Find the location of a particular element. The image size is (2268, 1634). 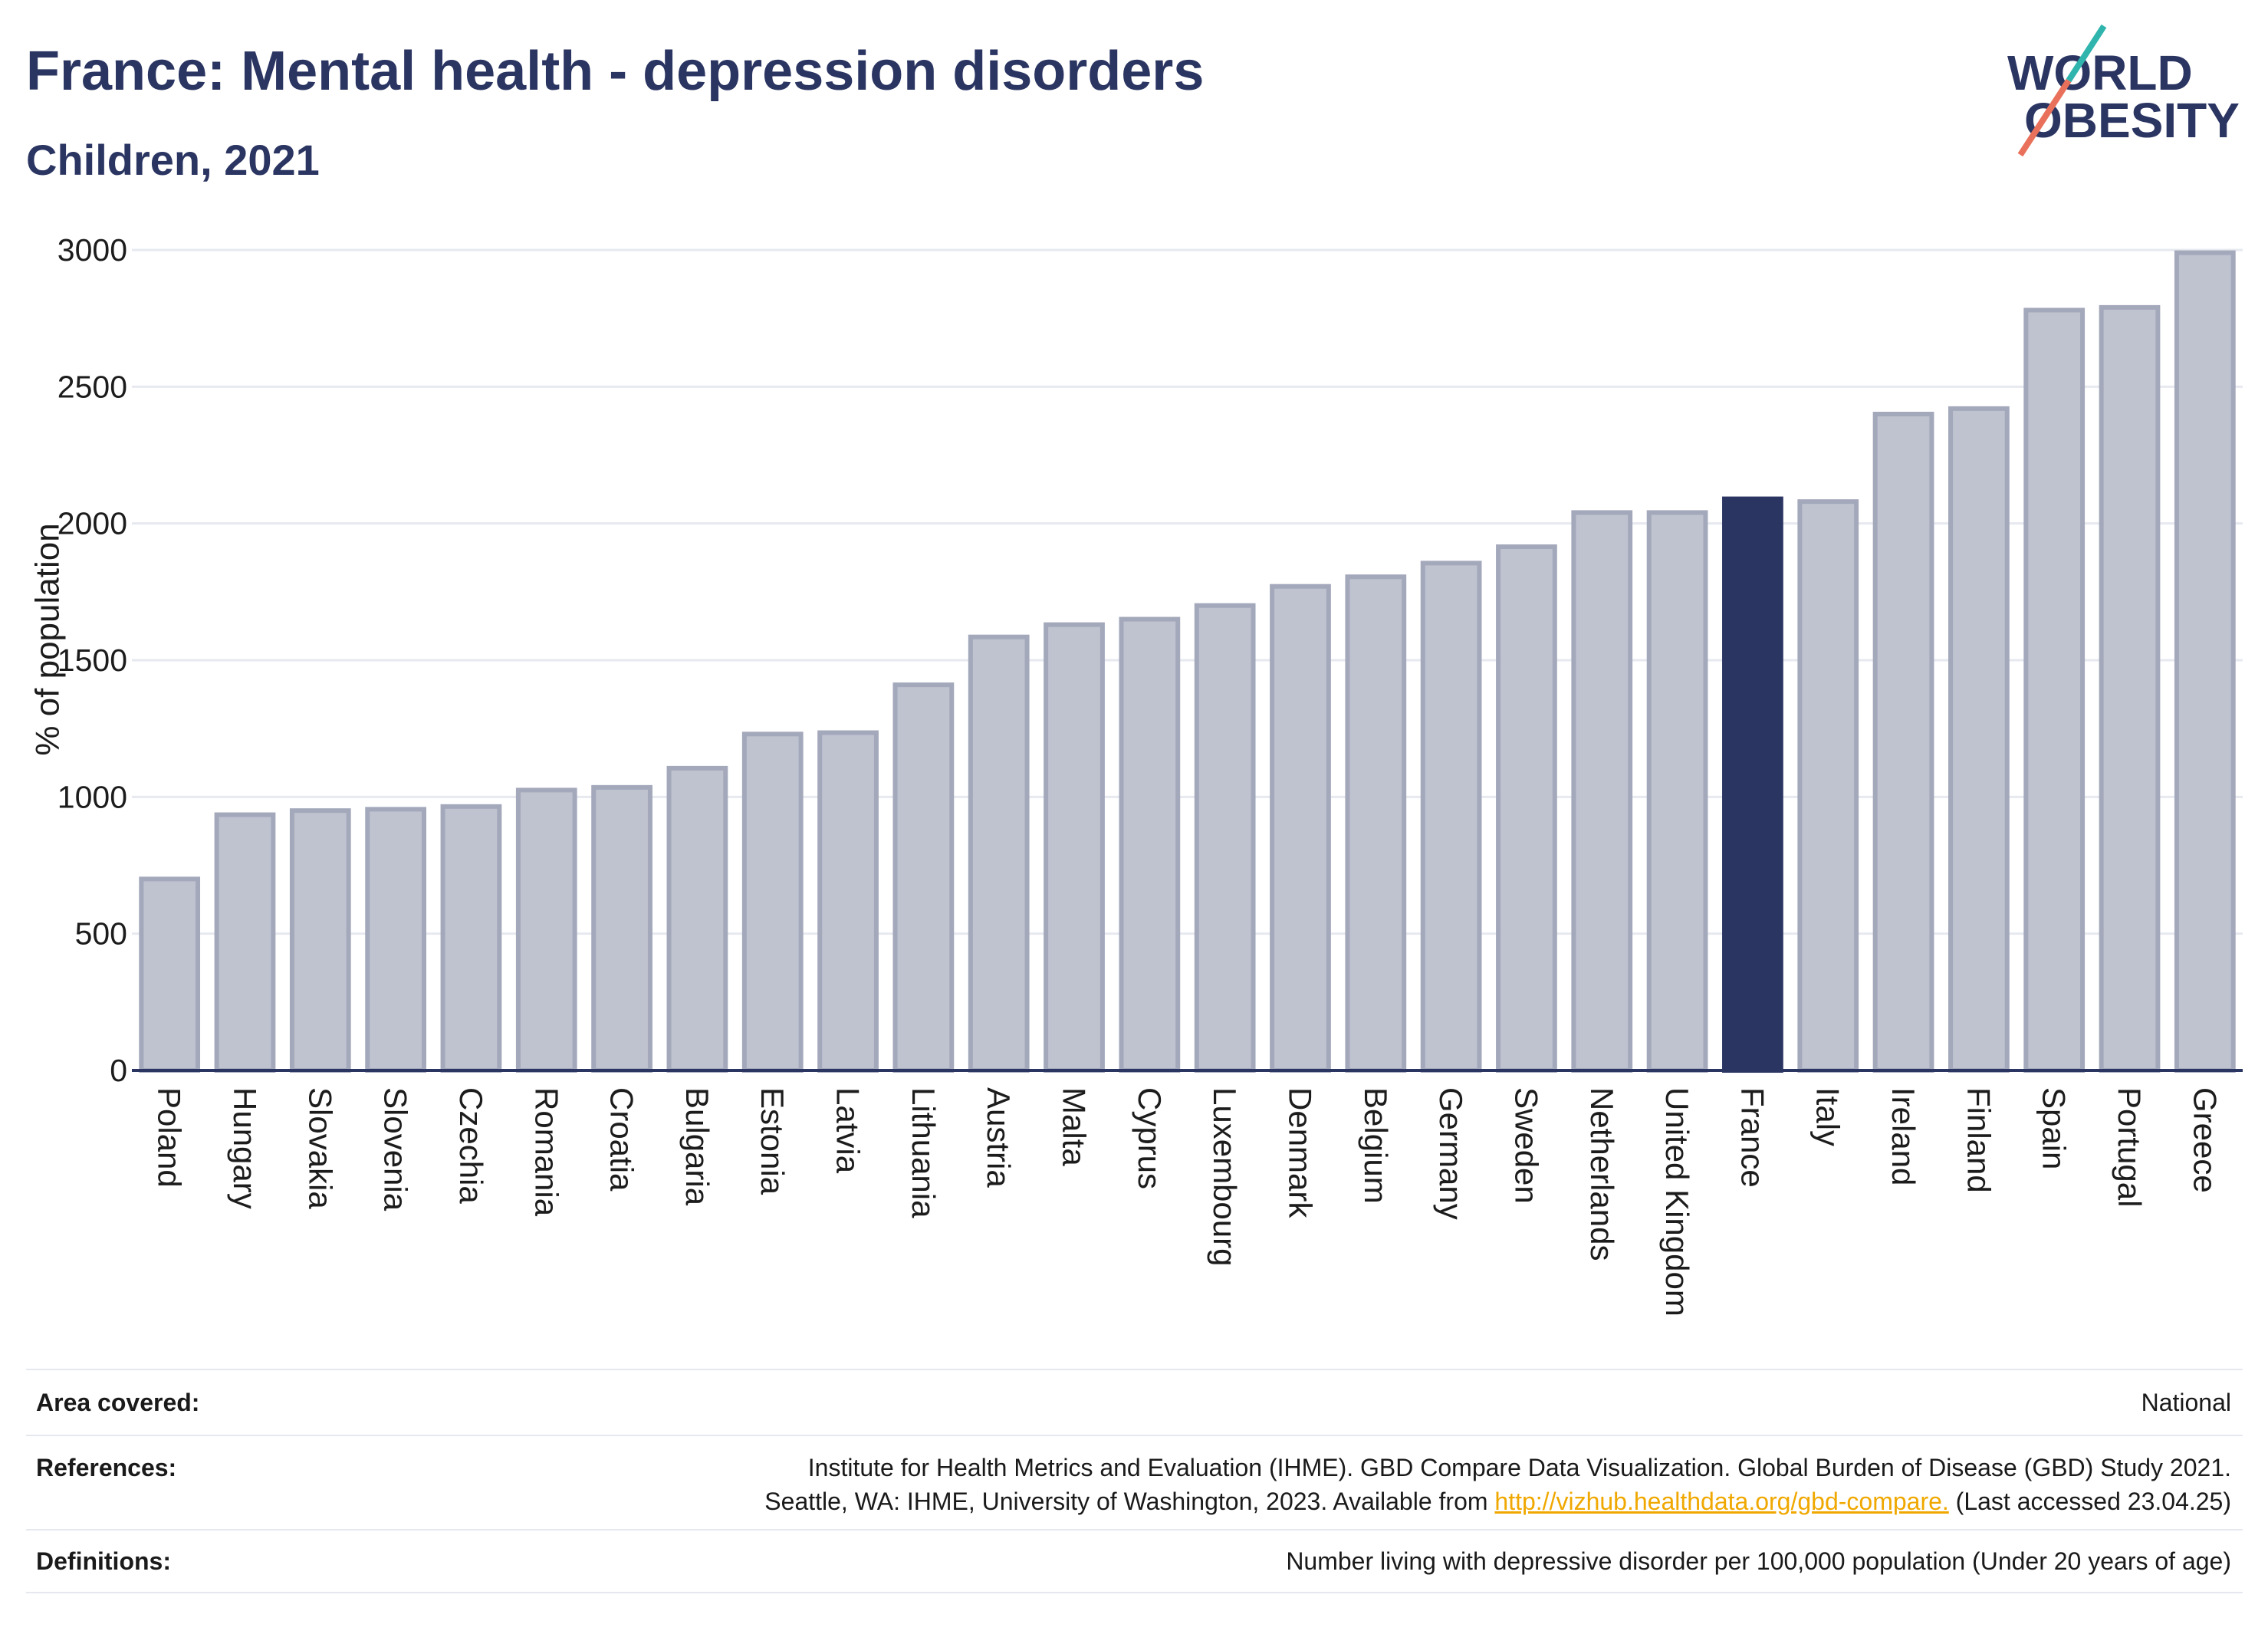

bar-sweden is located at coordinates (1526, 809).